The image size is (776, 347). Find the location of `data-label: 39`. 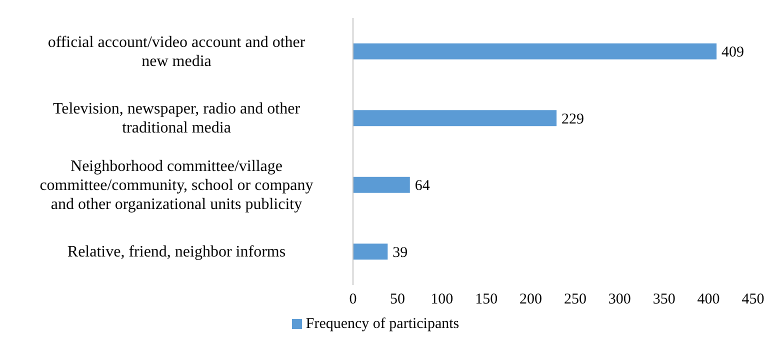

data-label: 39 is located at coordinates (400, 252).